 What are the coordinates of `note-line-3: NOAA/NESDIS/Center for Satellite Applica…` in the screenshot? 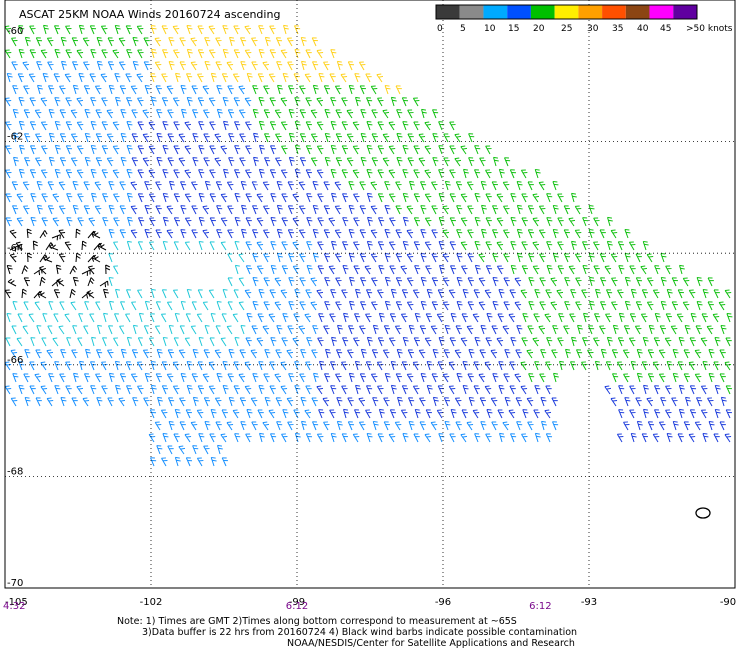 It's located at (431, 643).